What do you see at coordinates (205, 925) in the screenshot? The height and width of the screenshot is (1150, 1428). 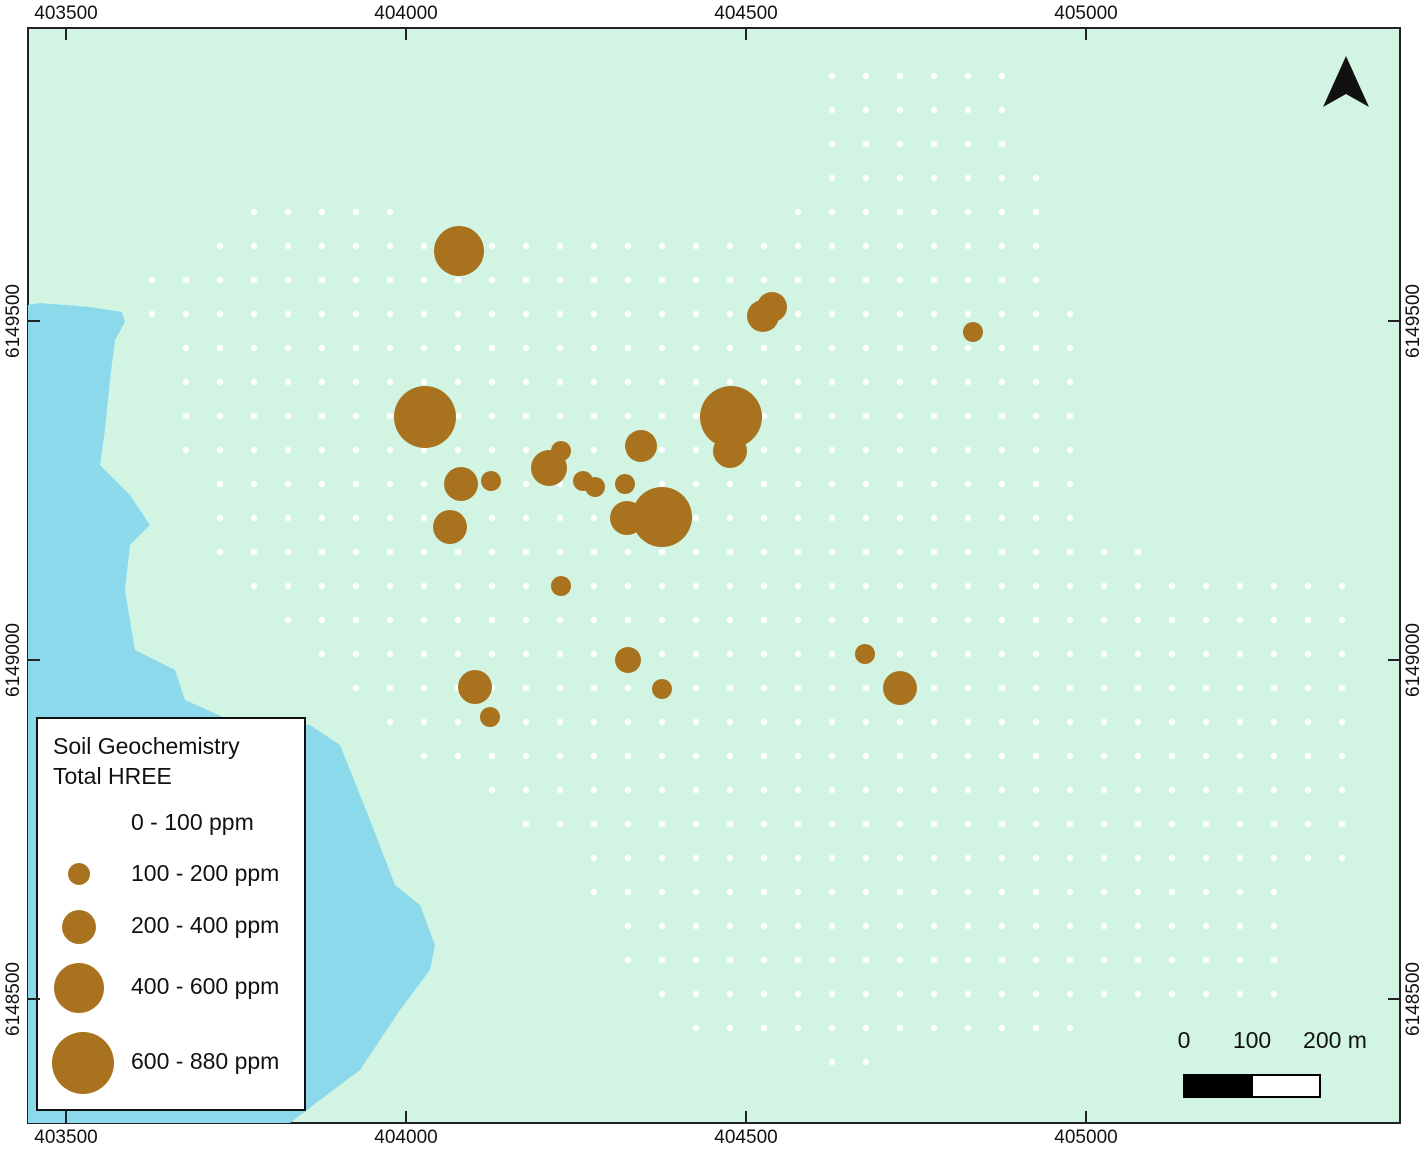 I see `legend-label: 200 - 400 ppm` at bounding box center [205, 925].